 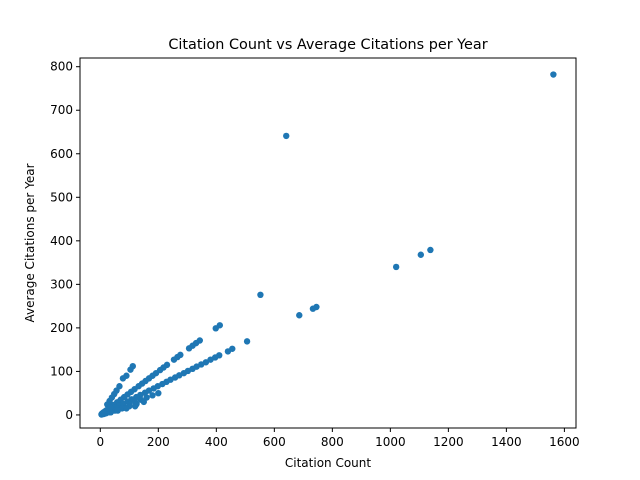 What do you see at coordinates (274, 442) in the screenshot?
I see `x-tick-label: 600` at bounding box center [274, 442].